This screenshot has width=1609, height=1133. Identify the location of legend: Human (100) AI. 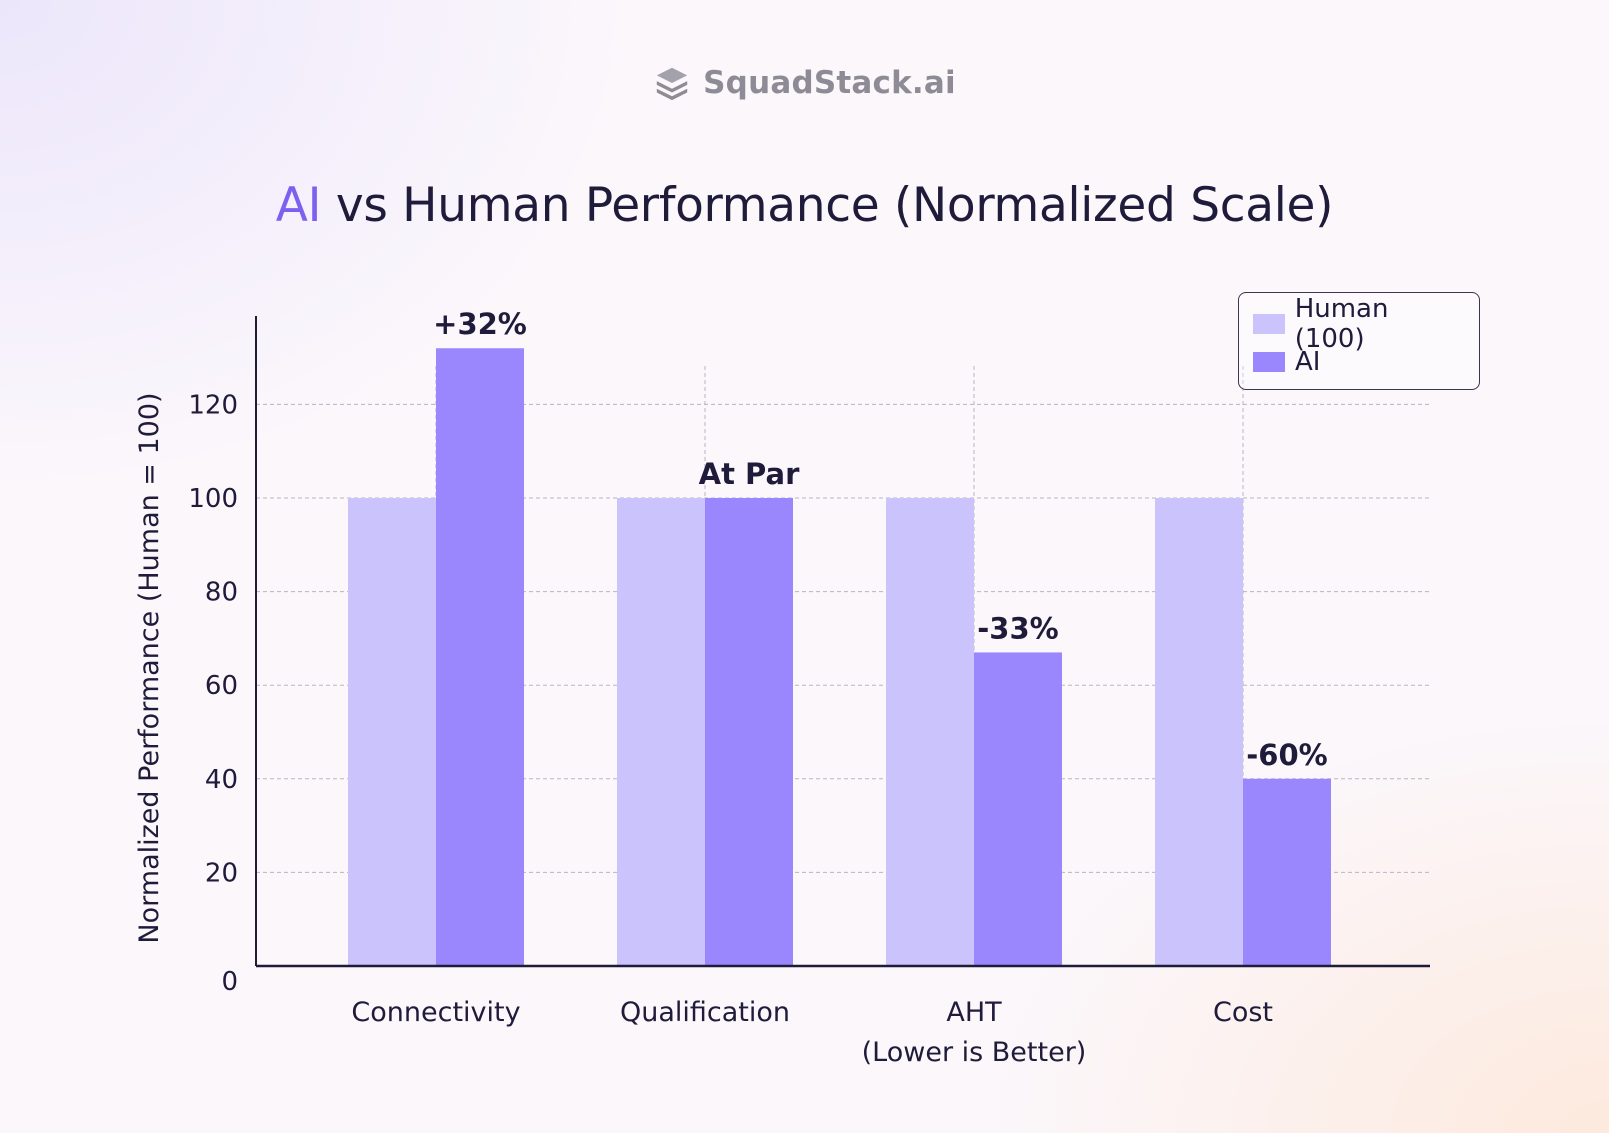
(1359, 341).